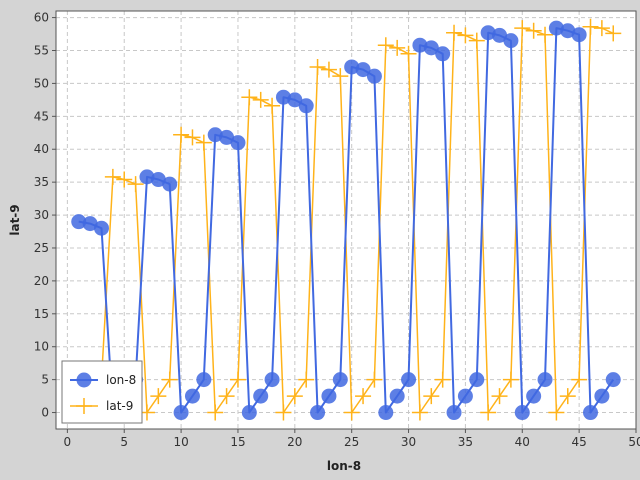 This screenshot has height=480, width=640. What do you see at coordinates (41, 18) in the screenshot?
I see `y-tick-label: 60` at bounding box center [41, 18].